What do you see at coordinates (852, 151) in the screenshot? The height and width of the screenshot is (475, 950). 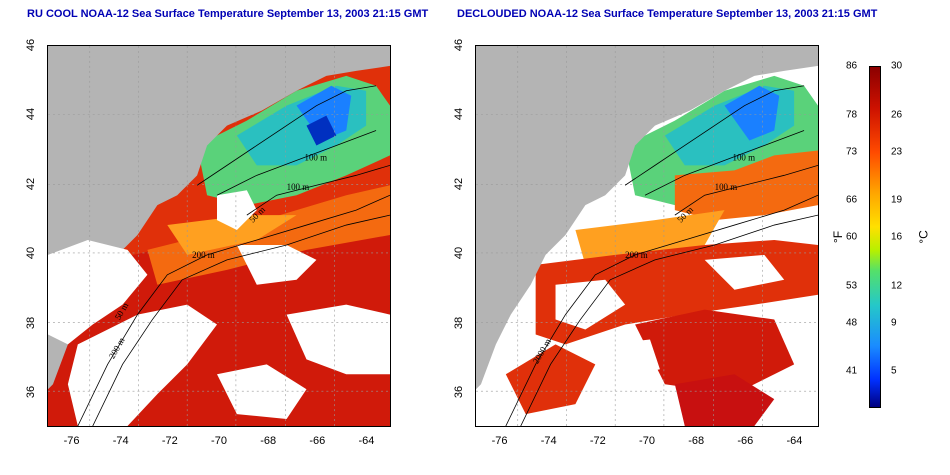 I see `fahrenheit-tick-label: 73` at bounding box center [852, 151].